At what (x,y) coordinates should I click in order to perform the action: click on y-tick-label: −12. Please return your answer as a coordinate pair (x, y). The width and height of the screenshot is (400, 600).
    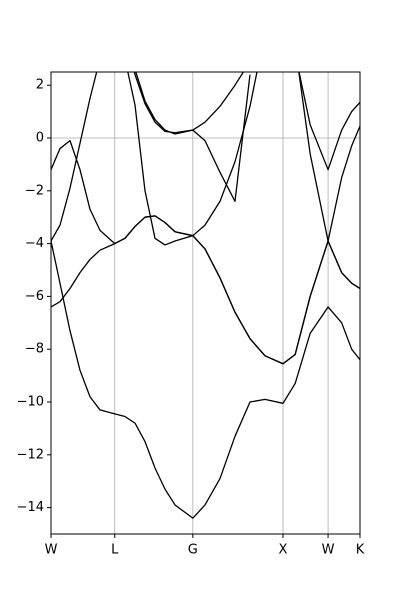
    Looking at the image, I should click on (30, 454).